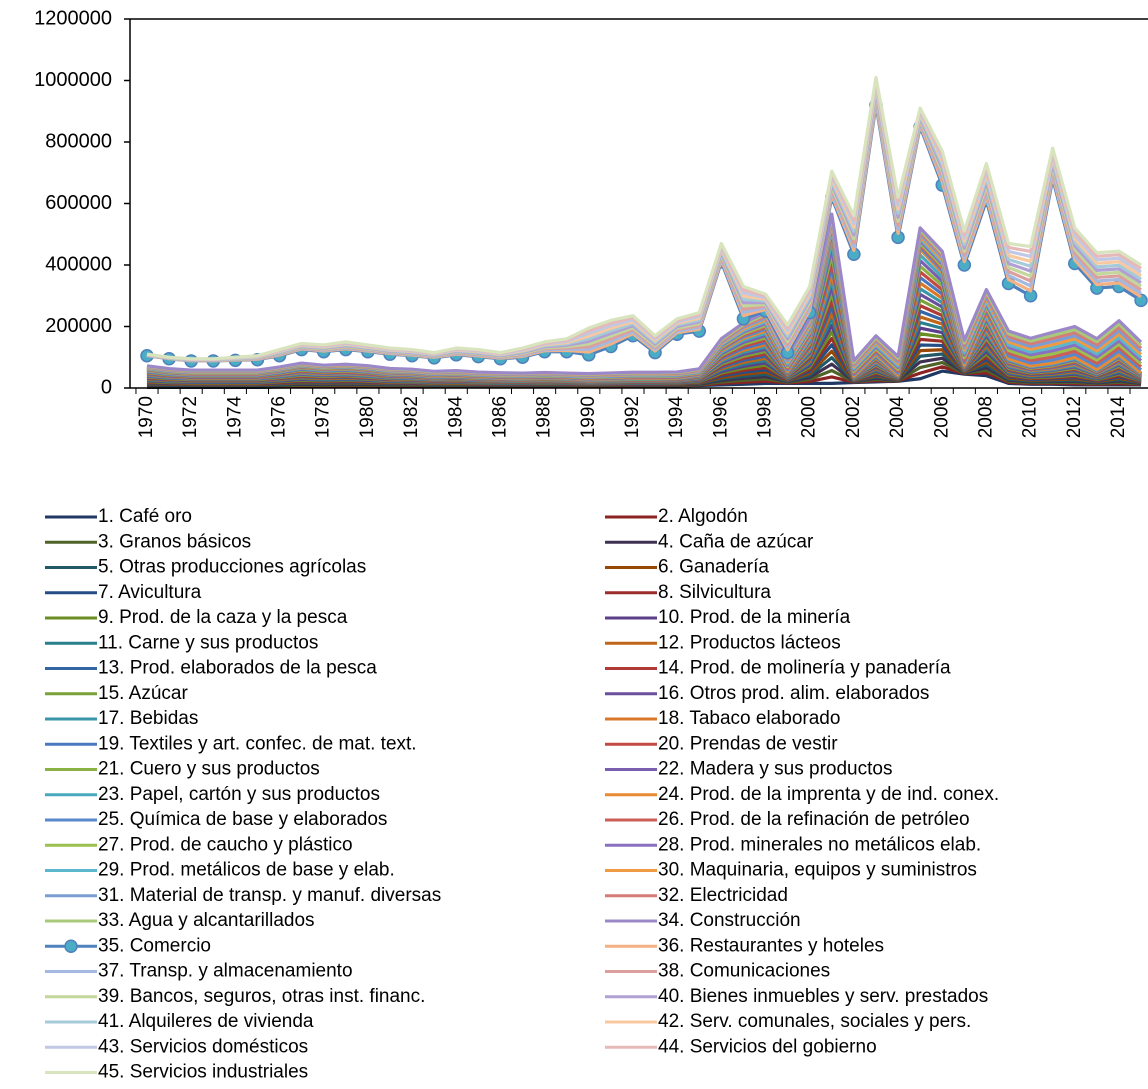 The image size is (1148, 1089). I want to click on legend-label: 11. Carne y sus productos, so click(208, 642).